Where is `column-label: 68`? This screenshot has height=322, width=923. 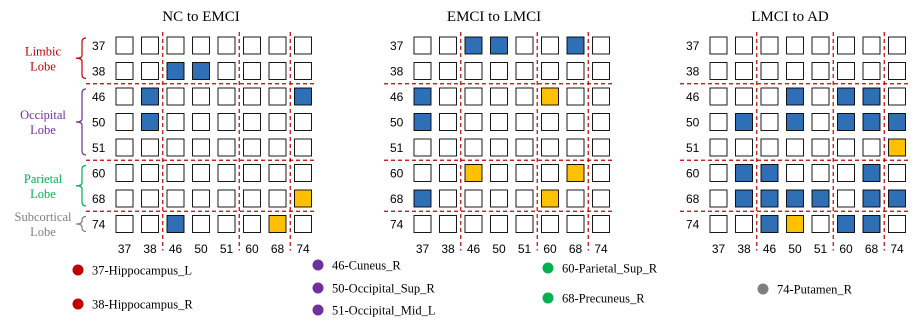 column-label: 68 is located at coordinates (872, 249).